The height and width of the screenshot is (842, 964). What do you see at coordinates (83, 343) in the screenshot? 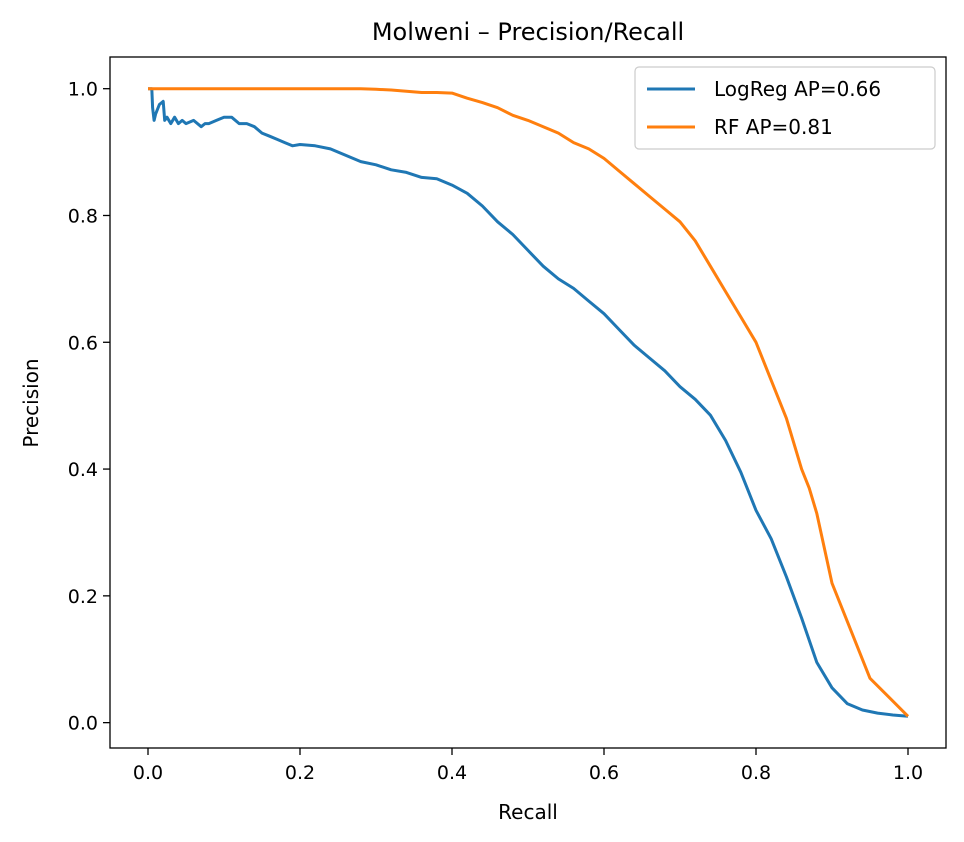
I see `y-tick-label: 0.6` at bounding box center [83, 343].